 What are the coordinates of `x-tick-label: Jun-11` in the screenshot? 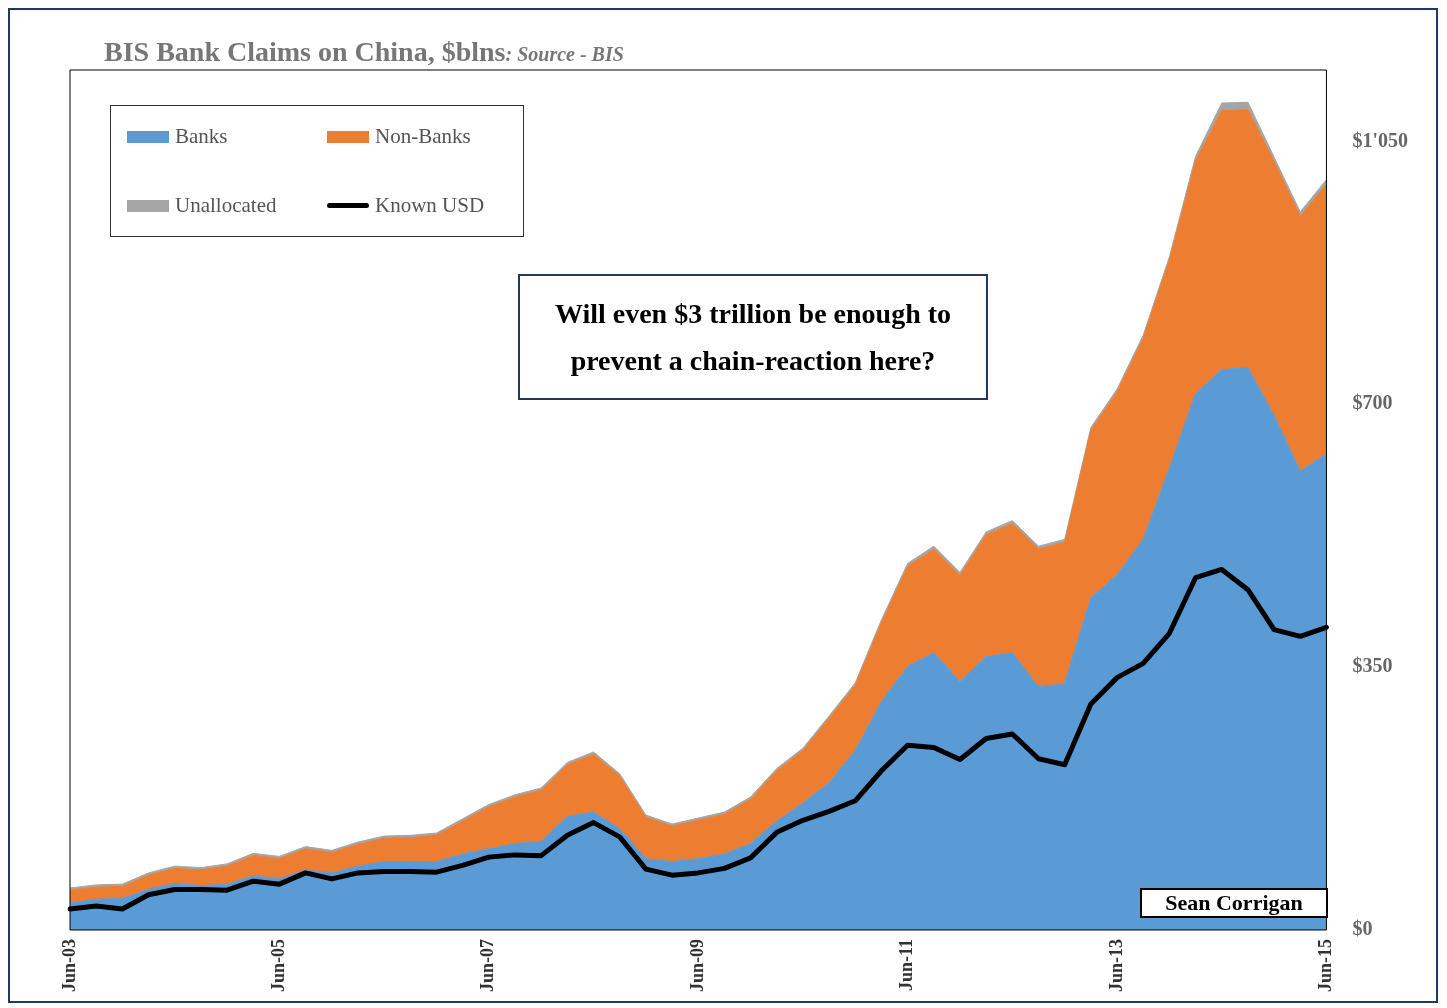 It's located at (906, 965).